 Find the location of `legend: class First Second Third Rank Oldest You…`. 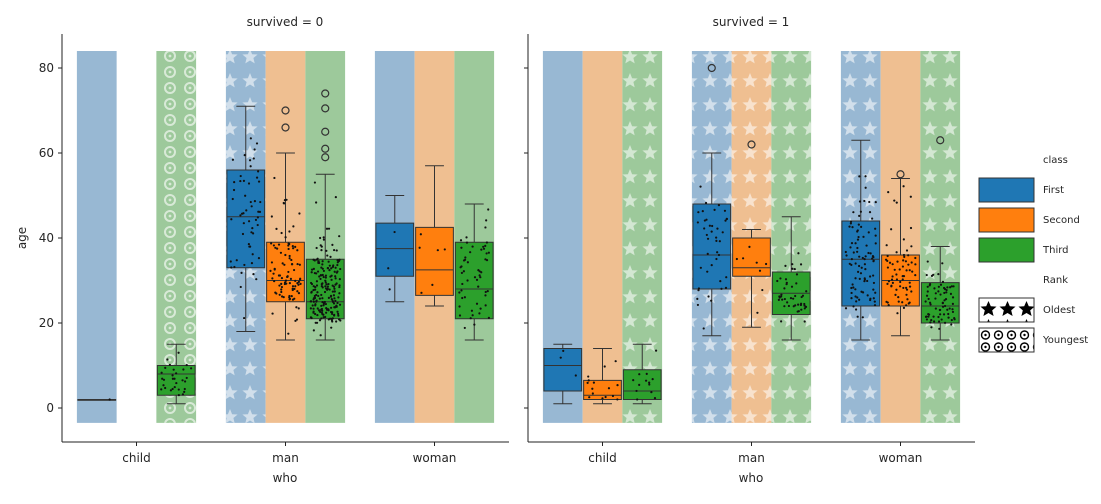

legend: class First Second Third Rank Oldest You… is located at coordinates (1033, 254).